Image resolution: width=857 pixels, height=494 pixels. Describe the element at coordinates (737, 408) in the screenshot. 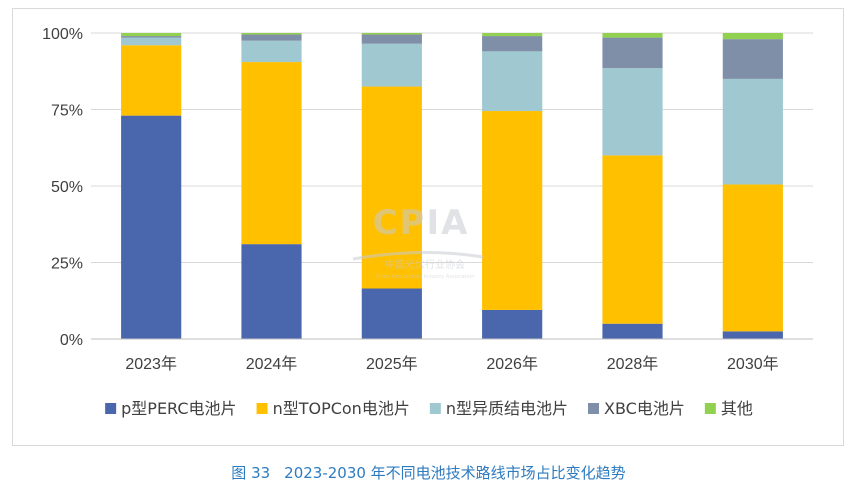

I see `legend-label: 其他` at that location.